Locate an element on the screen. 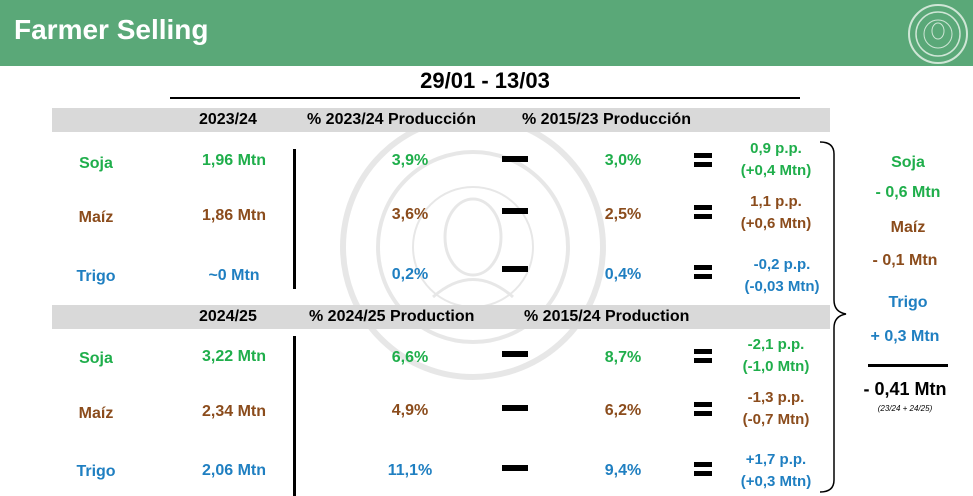 The height and width of the screenshot is (496, 973). row-pct-current: 0,2% is located at coordinates (410, 274).